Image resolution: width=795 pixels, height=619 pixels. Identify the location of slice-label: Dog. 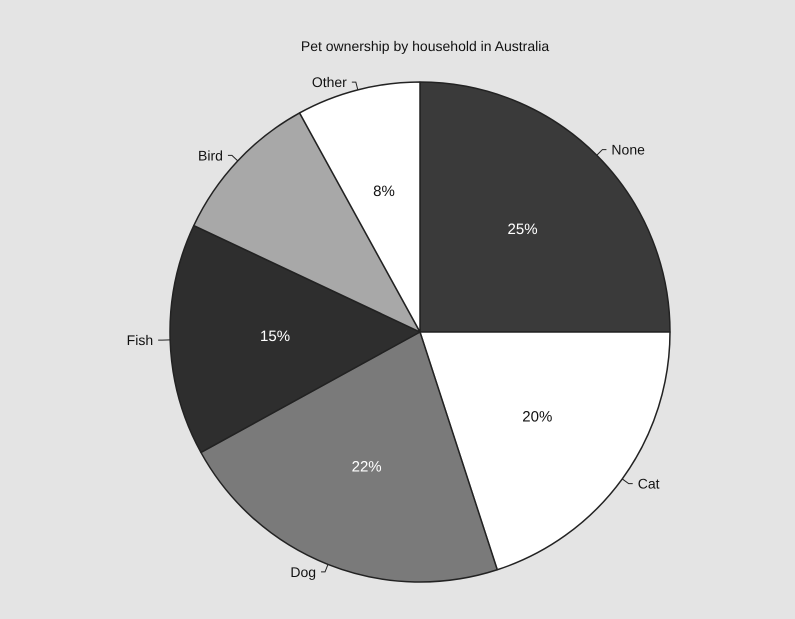
(303, 572).